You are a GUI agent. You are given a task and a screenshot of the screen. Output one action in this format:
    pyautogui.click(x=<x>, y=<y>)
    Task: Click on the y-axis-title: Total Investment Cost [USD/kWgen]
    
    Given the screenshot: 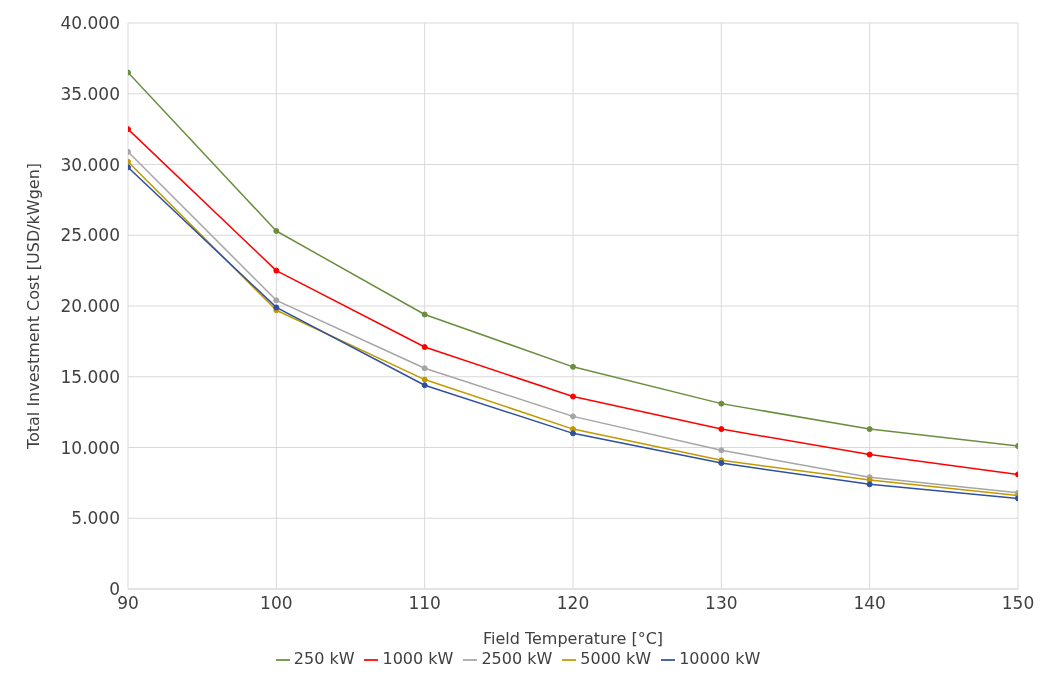 What is the action you would take?
    pyautogui.click(x=33, y=306)
    